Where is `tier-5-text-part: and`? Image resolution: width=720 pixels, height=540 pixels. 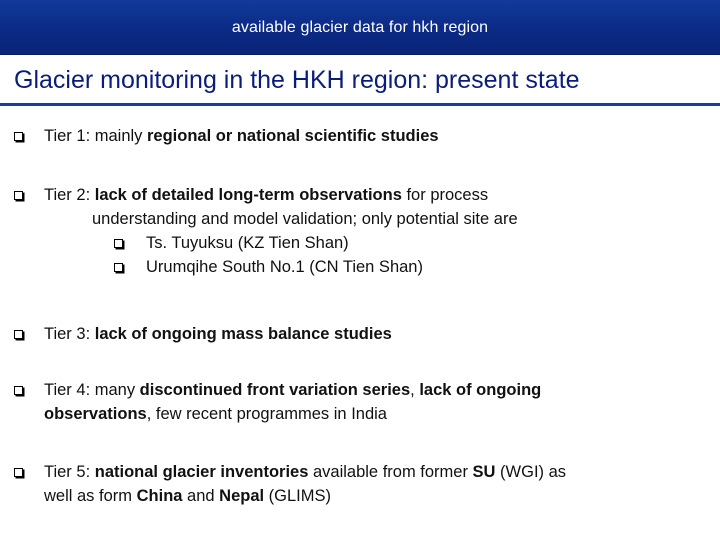 tier-5-text-part: and is located at coordinates (201, 496).